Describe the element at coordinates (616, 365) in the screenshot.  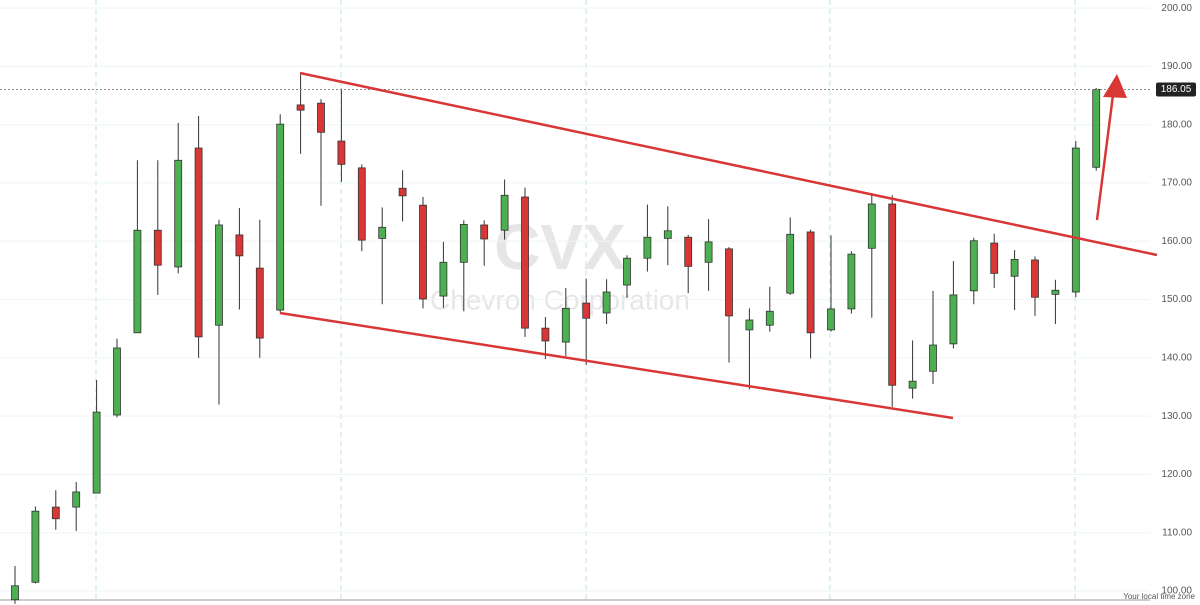
I see `channel-lower` at that location.